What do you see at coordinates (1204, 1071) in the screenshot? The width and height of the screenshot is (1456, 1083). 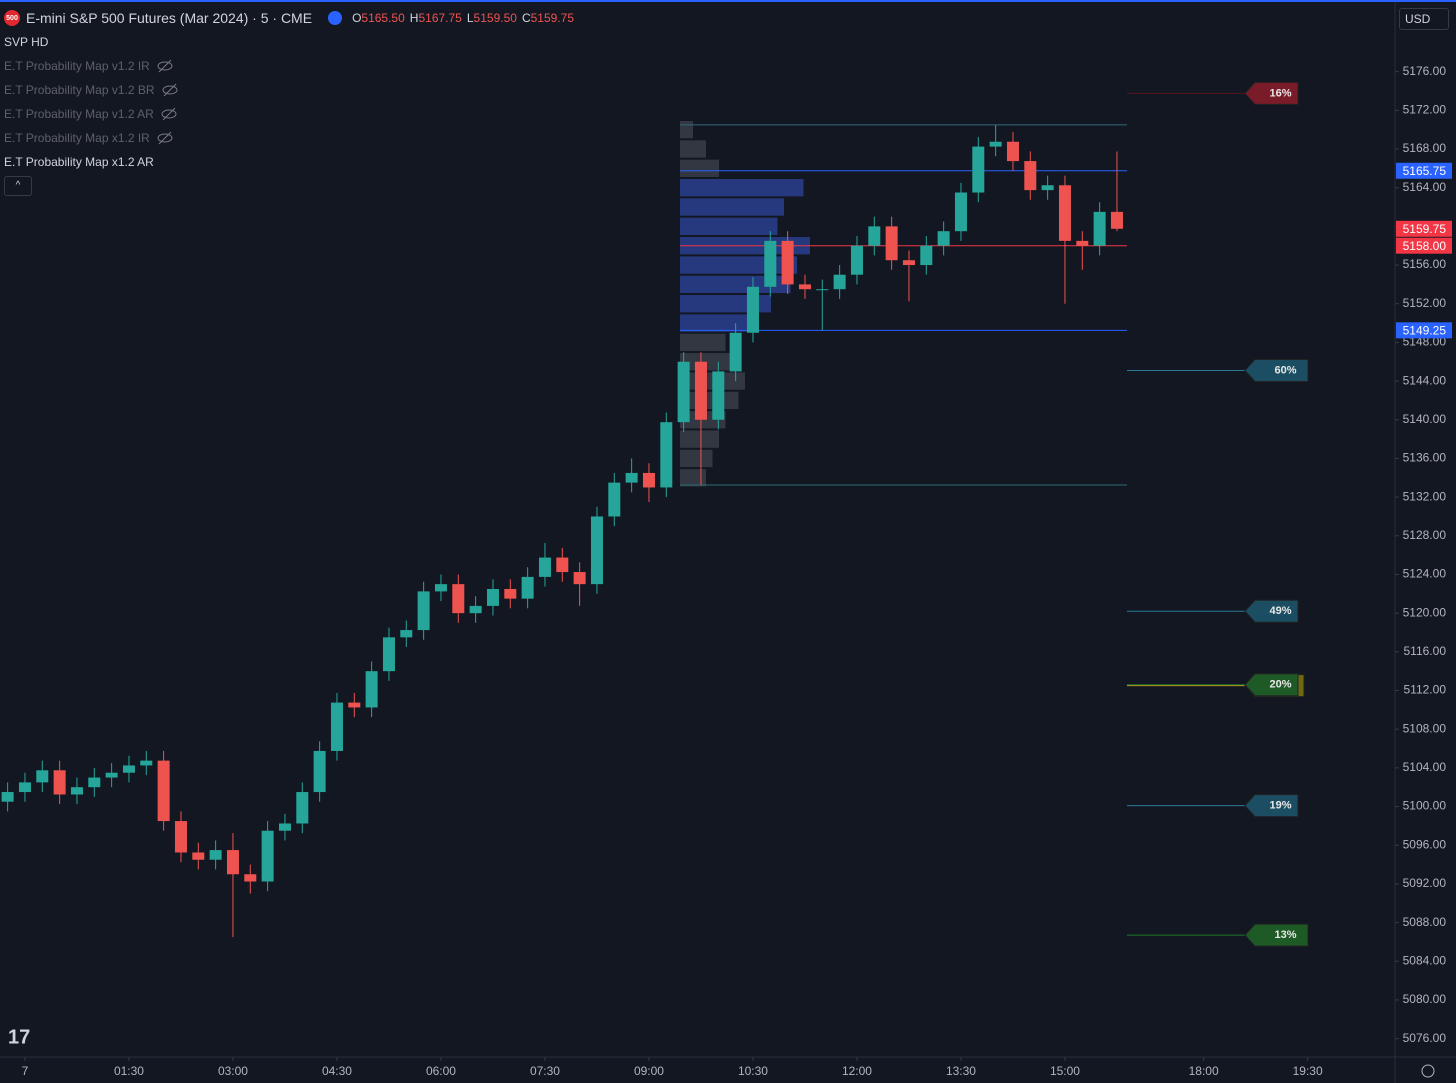 I see `x-tick-label: 18:00` at bounding box center [1204, 1071].